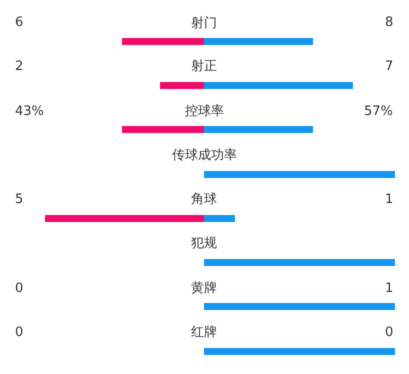 This screenshot has height=374, width=409. What do you see at coordinates (389, 22) in the screenshot?
I see `annotation: 8` at bounding box center [389, 22].